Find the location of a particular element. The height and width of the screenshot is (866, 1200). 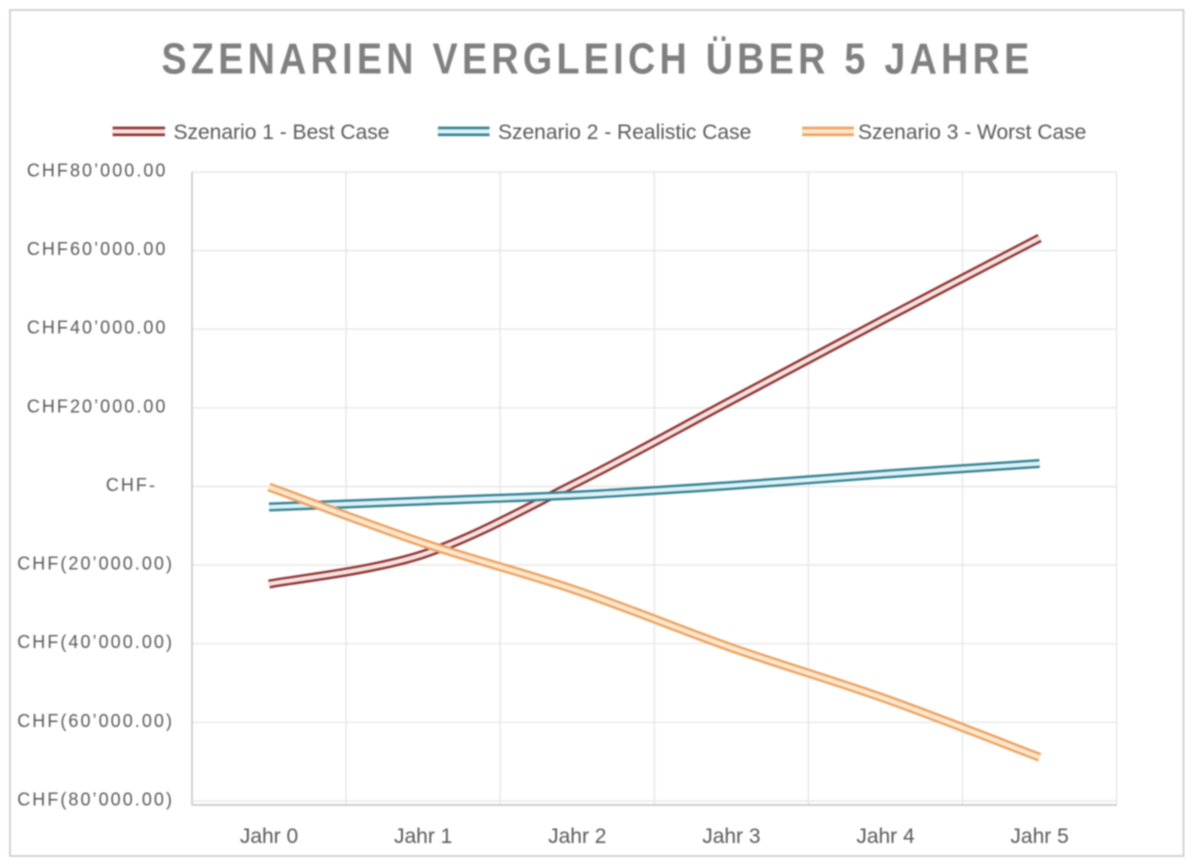

svg-text: Jahr 3 is located at coordinates (731, 836).